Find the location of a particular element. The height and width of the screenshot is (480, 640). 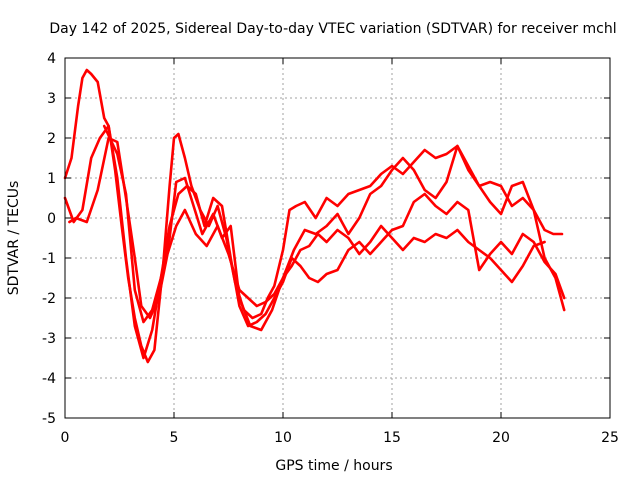

y-axis-label: SDTVAR / TECUs is located at coordinates (14, 238).